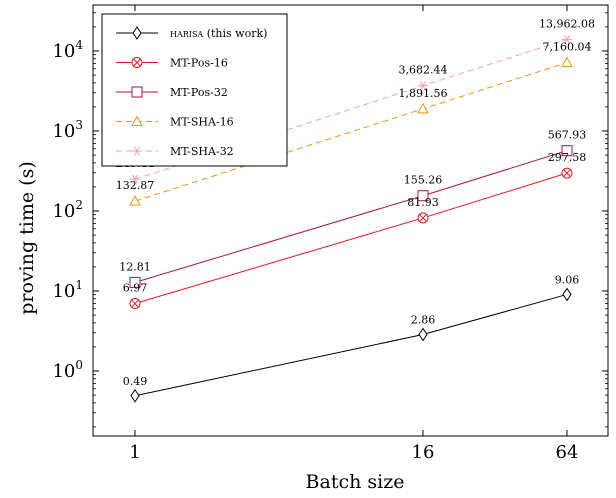  Describe the element at coordinates (67, 50) in the screenshot. I see `y-tick-label: 10⁴` at that location.